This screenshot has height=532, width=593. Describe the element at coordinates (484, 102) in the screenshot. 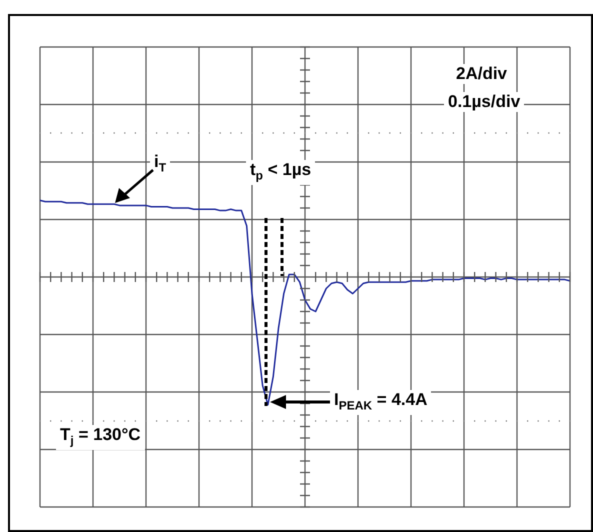

I see `text: 0.1µs/div` at that location.